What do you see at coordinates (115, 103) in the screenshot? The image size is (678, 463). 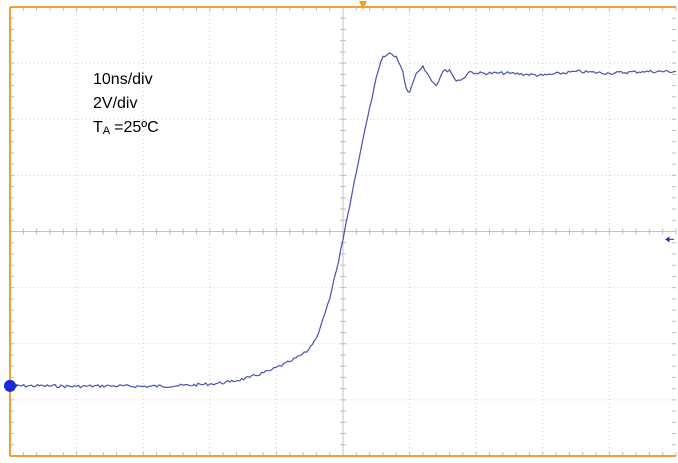 I see `volt-scale-label: 2V/div` at bounding box center [115, 103].